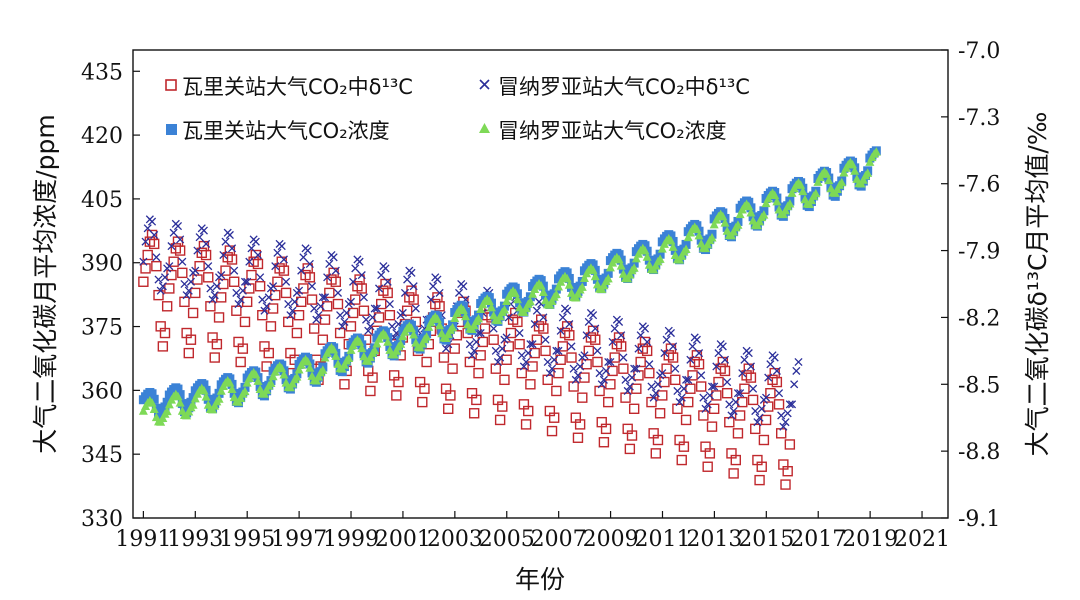 The height and width of the screenshot is (600, 1080). I want to click on x-tick-label: 2021, so click(922, 539).